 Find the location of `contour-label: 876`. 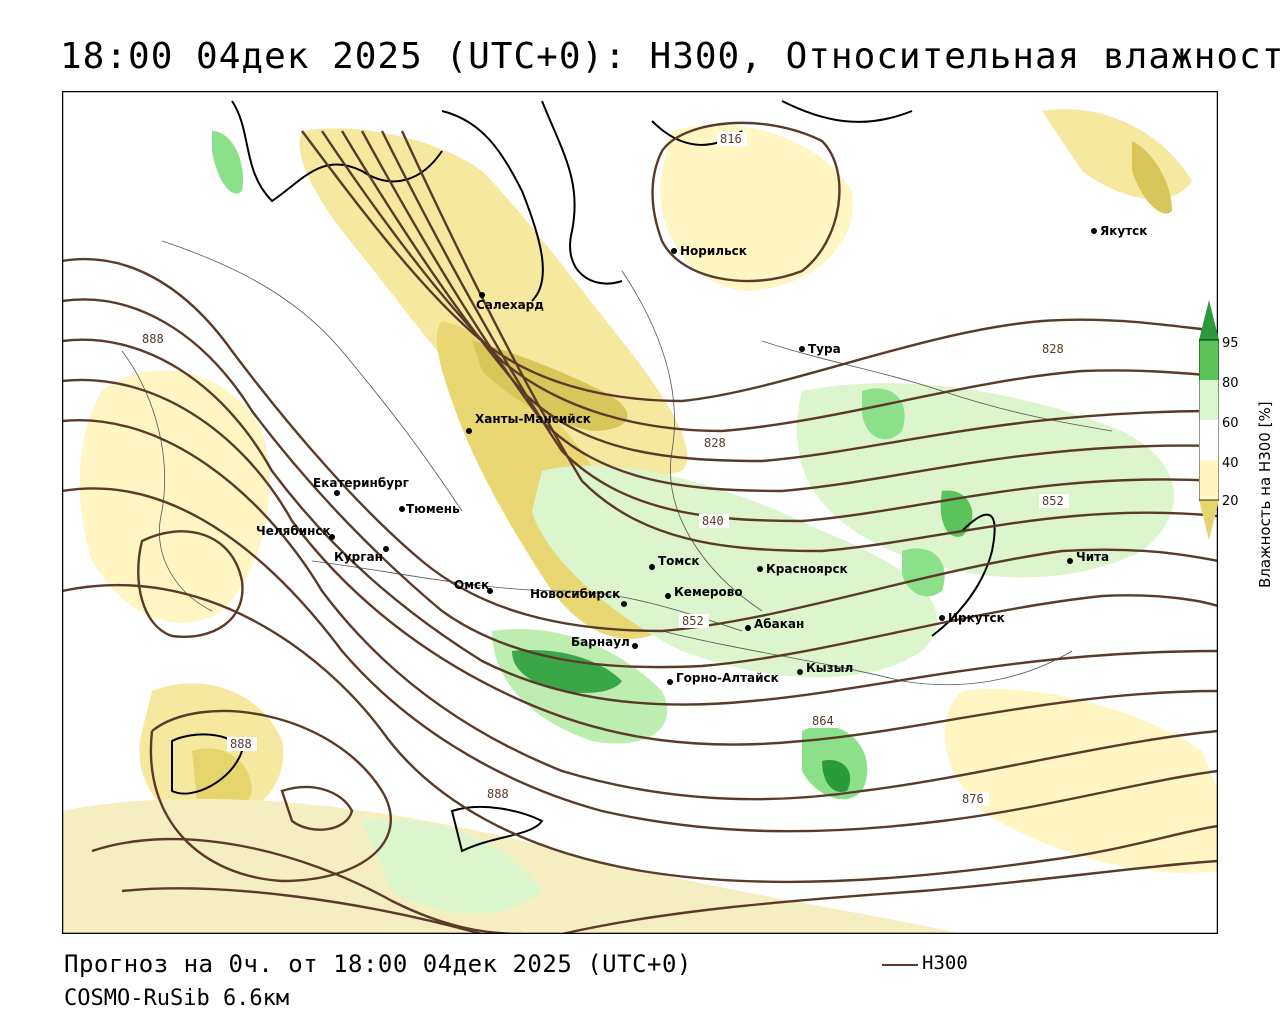

contour-label: 876 is located at coordinates (973, 799).